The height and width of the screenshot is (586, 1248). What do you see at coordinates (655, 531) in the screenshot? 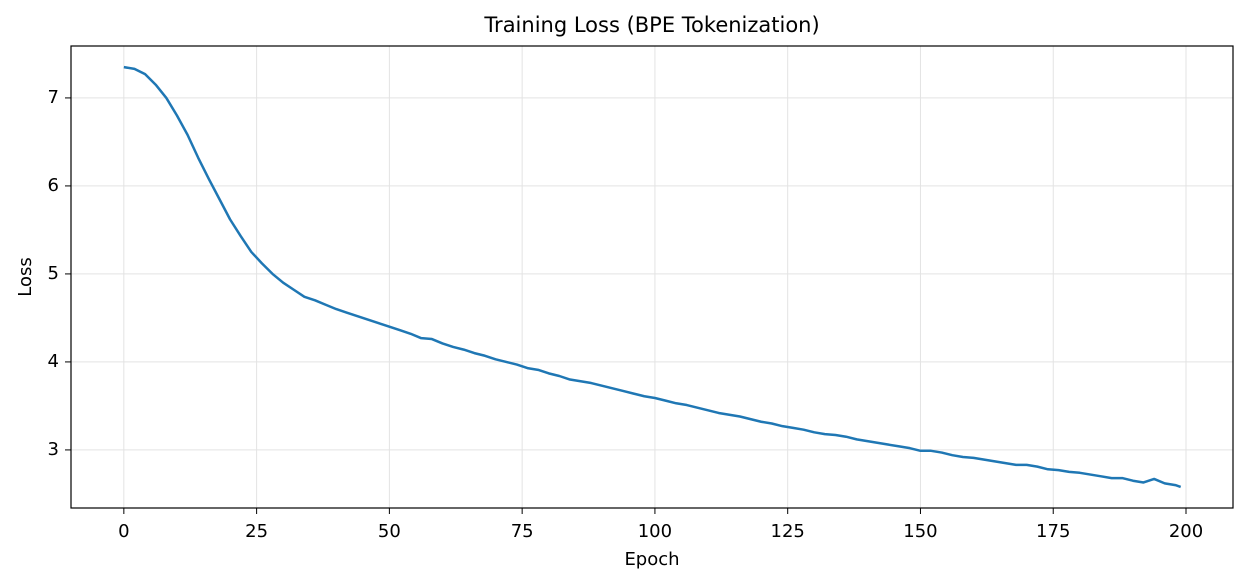
I see `x-tick-label: 100` at bounding box center [655, 531].